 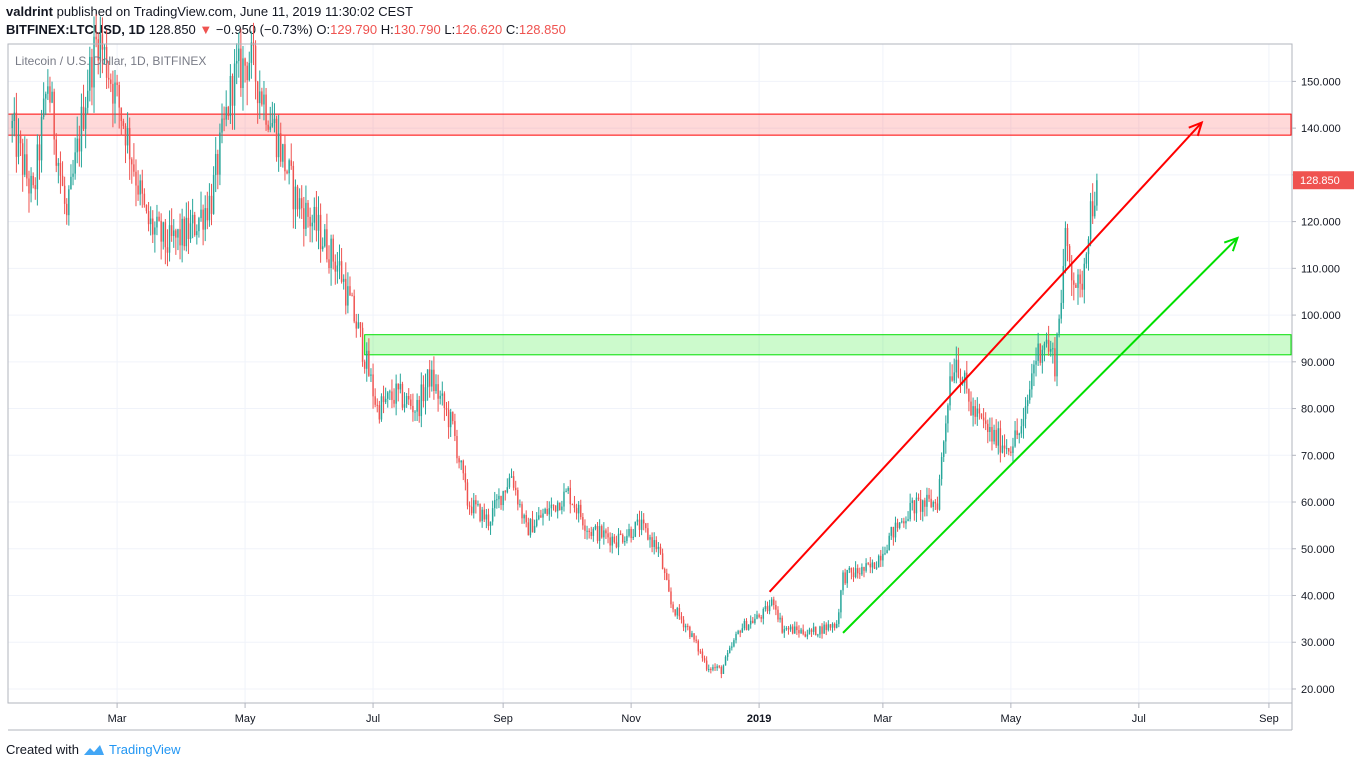 I want to click on price-tick-label: 90.000, so click(x=1318, y=363).